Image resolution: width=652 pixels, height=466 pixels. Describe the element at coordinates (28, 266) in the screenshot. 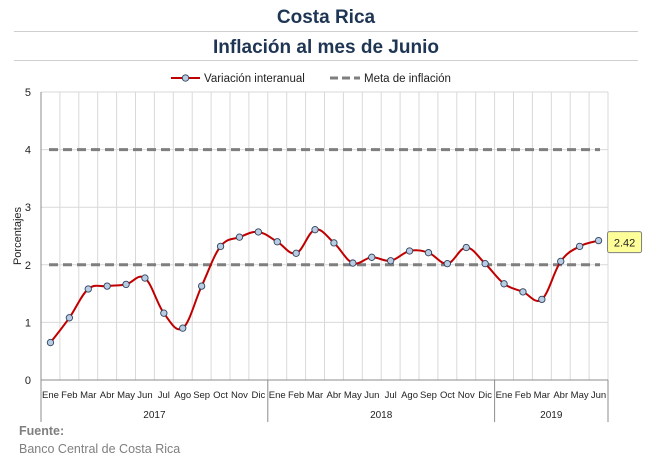

I see `y-tick-label: 2` at that location.